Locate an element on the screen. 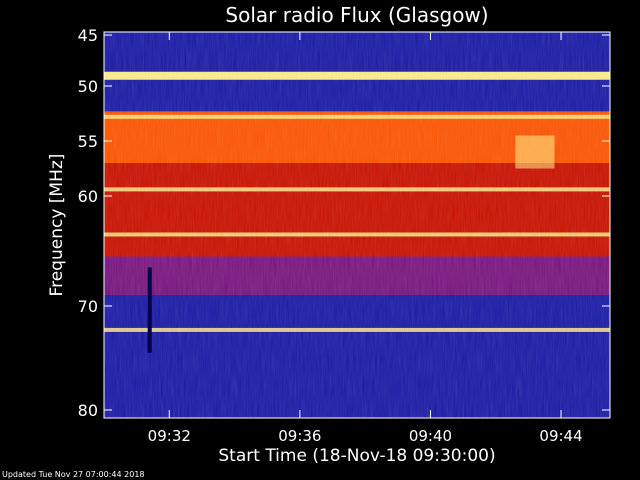  x-tick-label: 09:36 is located at coordinates (299, 436).